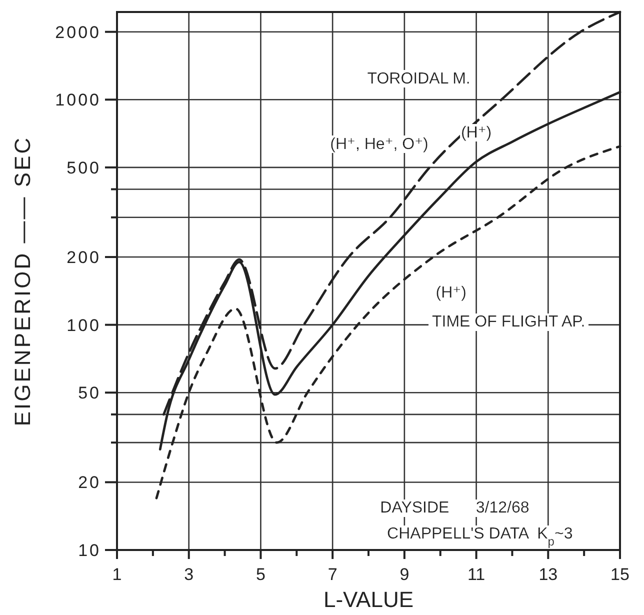 The width and height of the screenshot is (644, 615). Describe the element at coordinates (189, 574) in the screenshot. I see `x-tick-label: 3` at that location.